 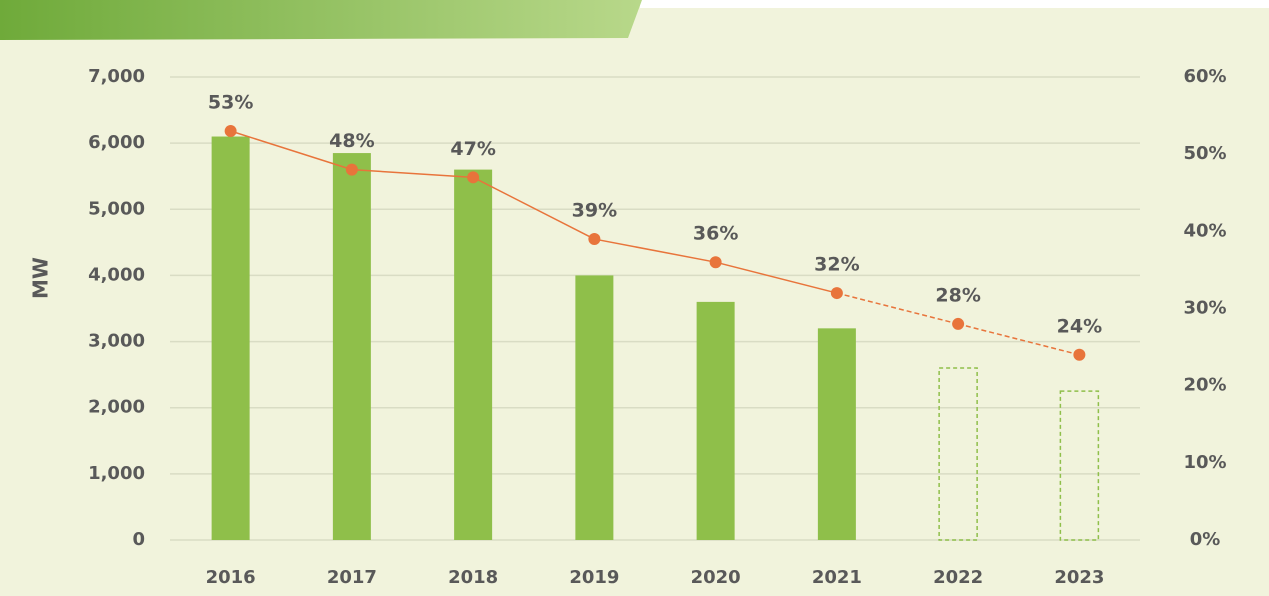 I want to click on y2-tick-label: 50%, so click(x=1204, y=153).